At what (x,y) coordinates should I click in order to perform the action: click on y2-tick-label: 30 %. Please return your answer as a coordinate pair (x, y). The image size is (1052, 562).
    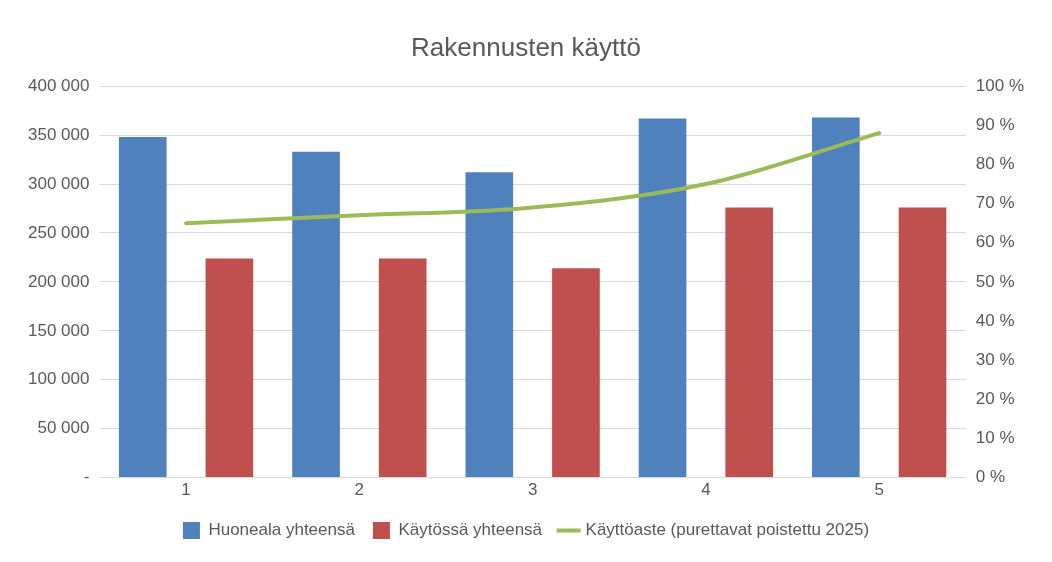
    Looking at the image, I should click on (995, 359).